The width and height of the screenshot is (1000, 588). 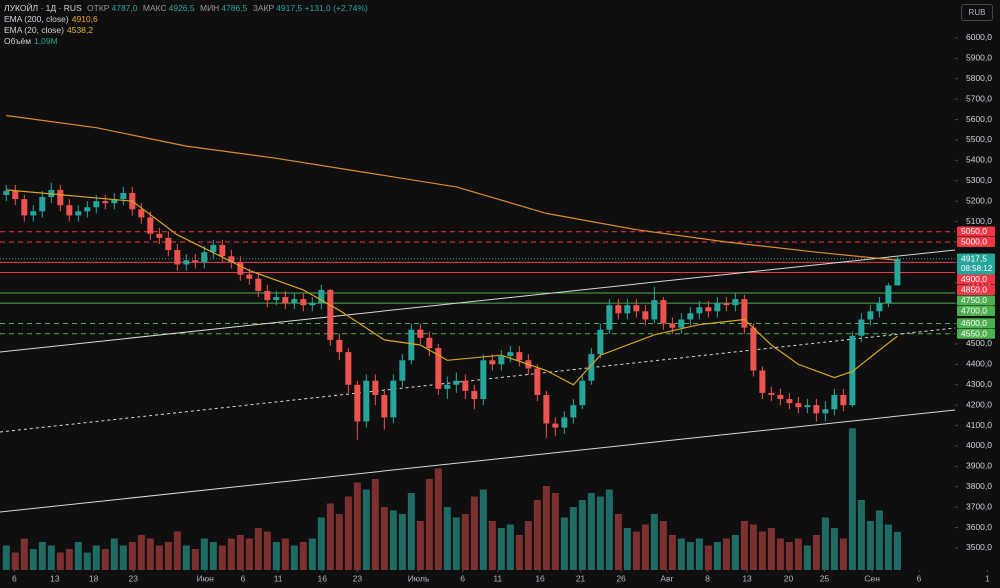 What do you see at coordinates (979, 160) in the screenshot?
I see `y-tick-label: 5400,0` at bounding box center [979, 160].